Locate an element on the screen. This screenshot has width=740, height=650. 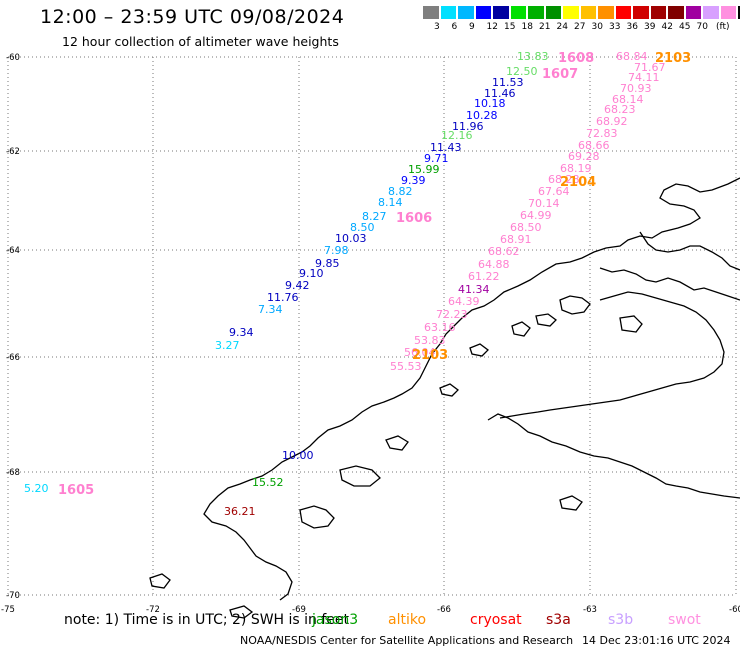
wave-height-reading: 68.28 is located at coordinates (564, 179).